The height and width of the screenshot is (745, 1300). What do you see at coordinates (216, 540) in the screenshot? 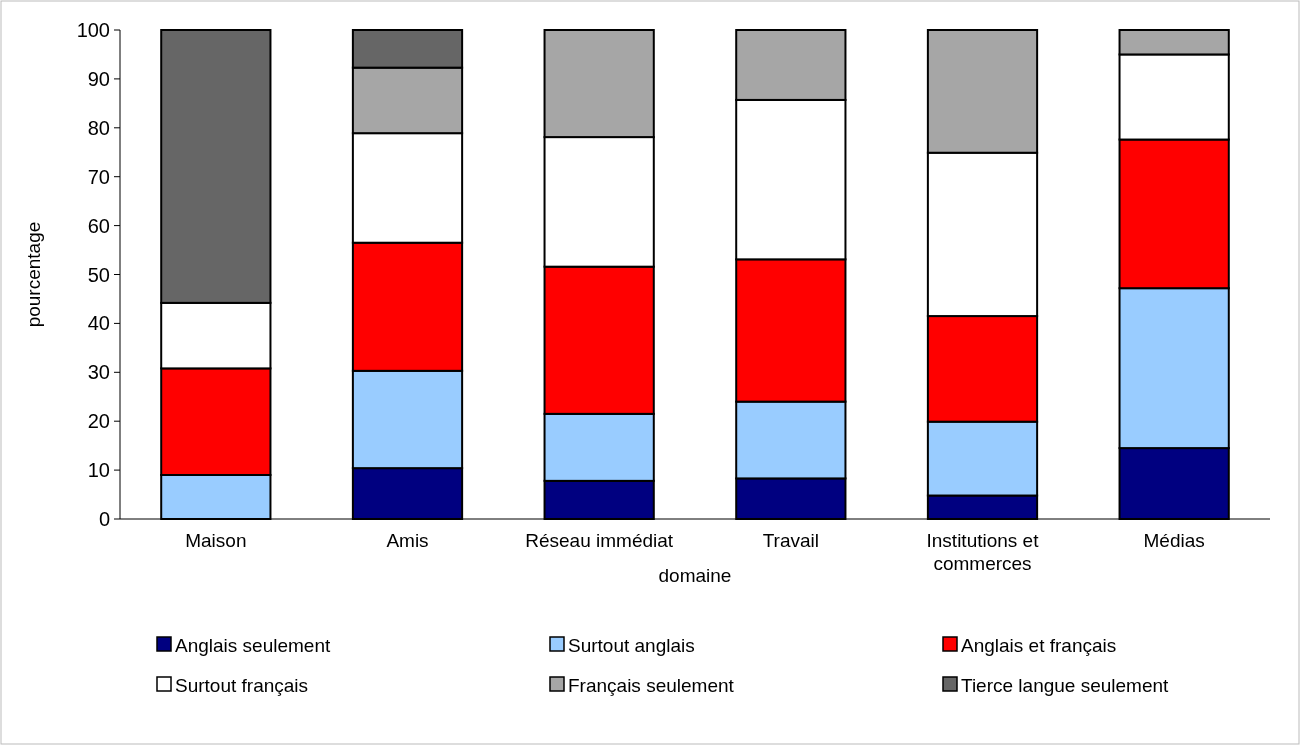
I see `x-tick-label: Maison` at bounding box center [216, 540].